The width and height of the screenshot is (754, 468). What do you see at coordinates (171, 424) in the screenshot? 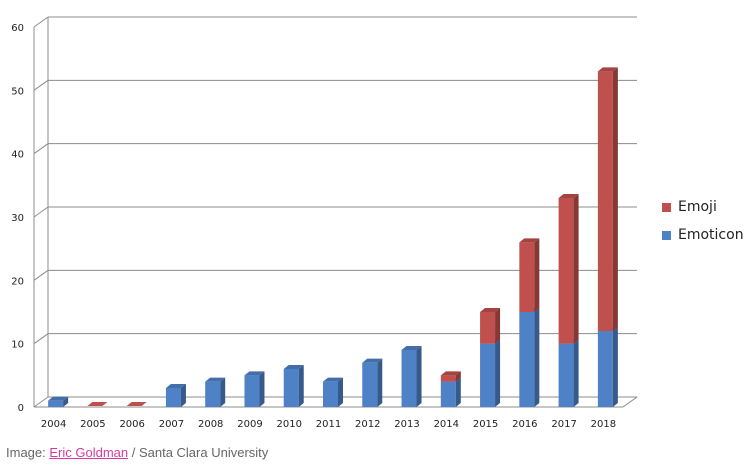
I see `x-tick-label: 2007` at bounding box center [171, 424].